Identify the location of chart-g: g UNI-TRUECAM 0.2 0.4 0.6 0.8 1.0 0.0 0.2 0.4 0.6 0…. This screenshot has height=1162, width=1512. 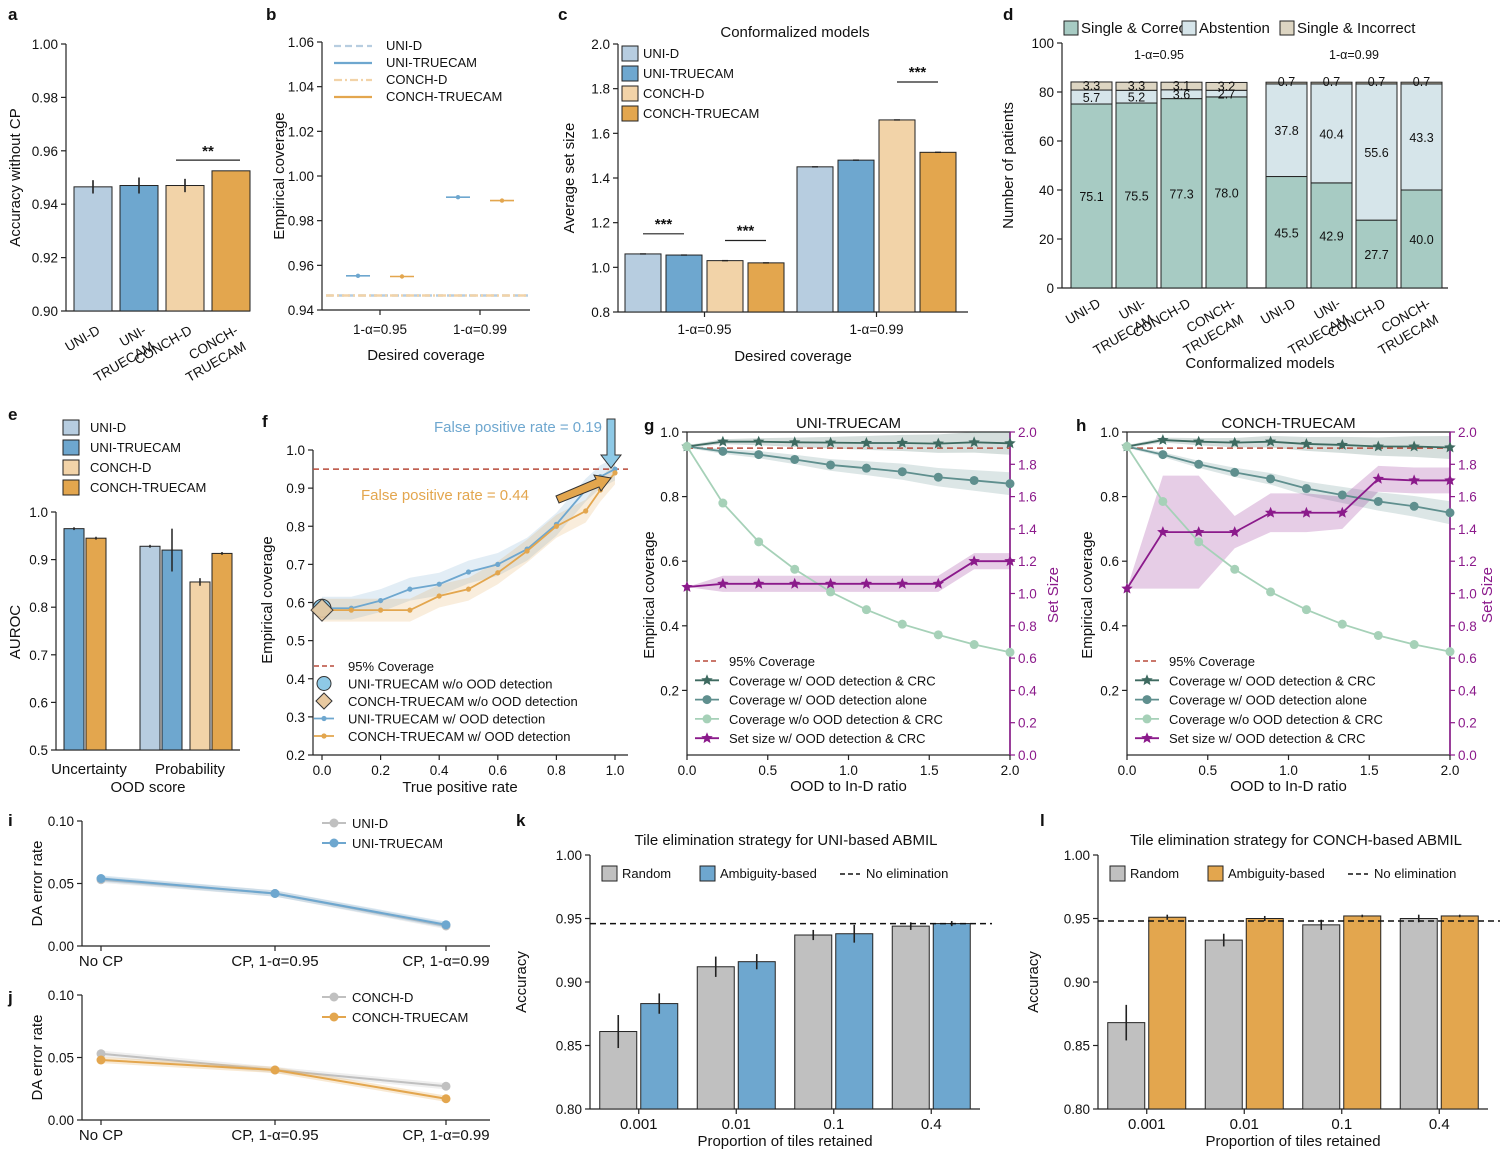
(851, 605).